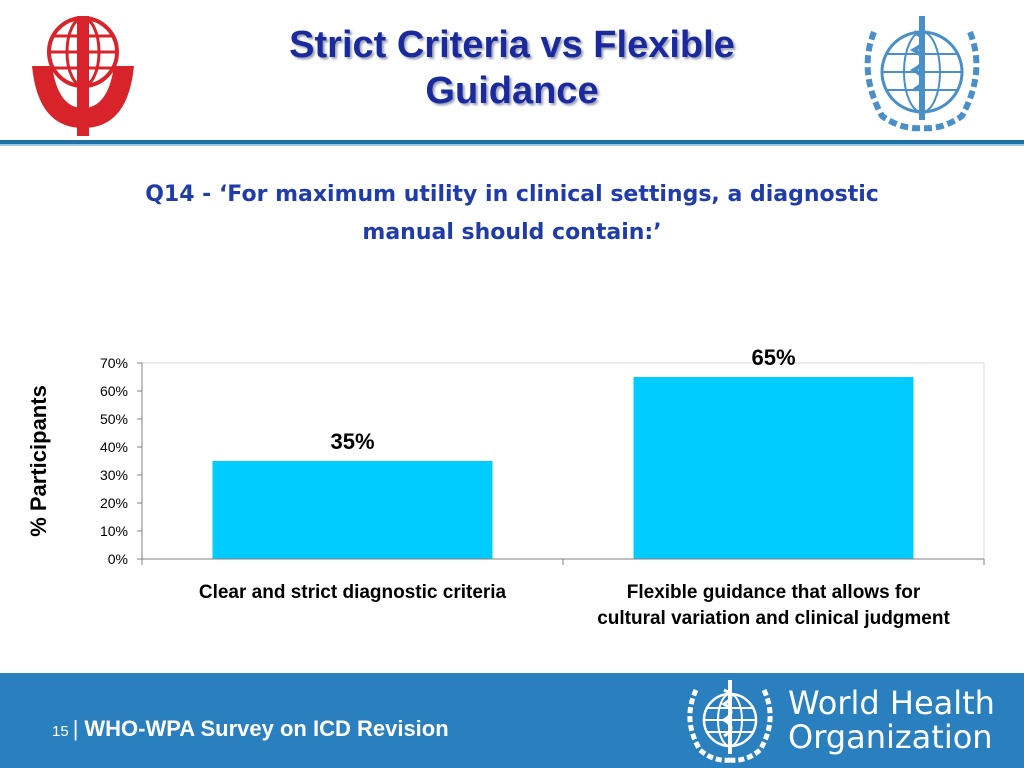  Describe the element at coordinates (38, 461) in the screenshot. I see `y-axis-label: % Participants` at that location.